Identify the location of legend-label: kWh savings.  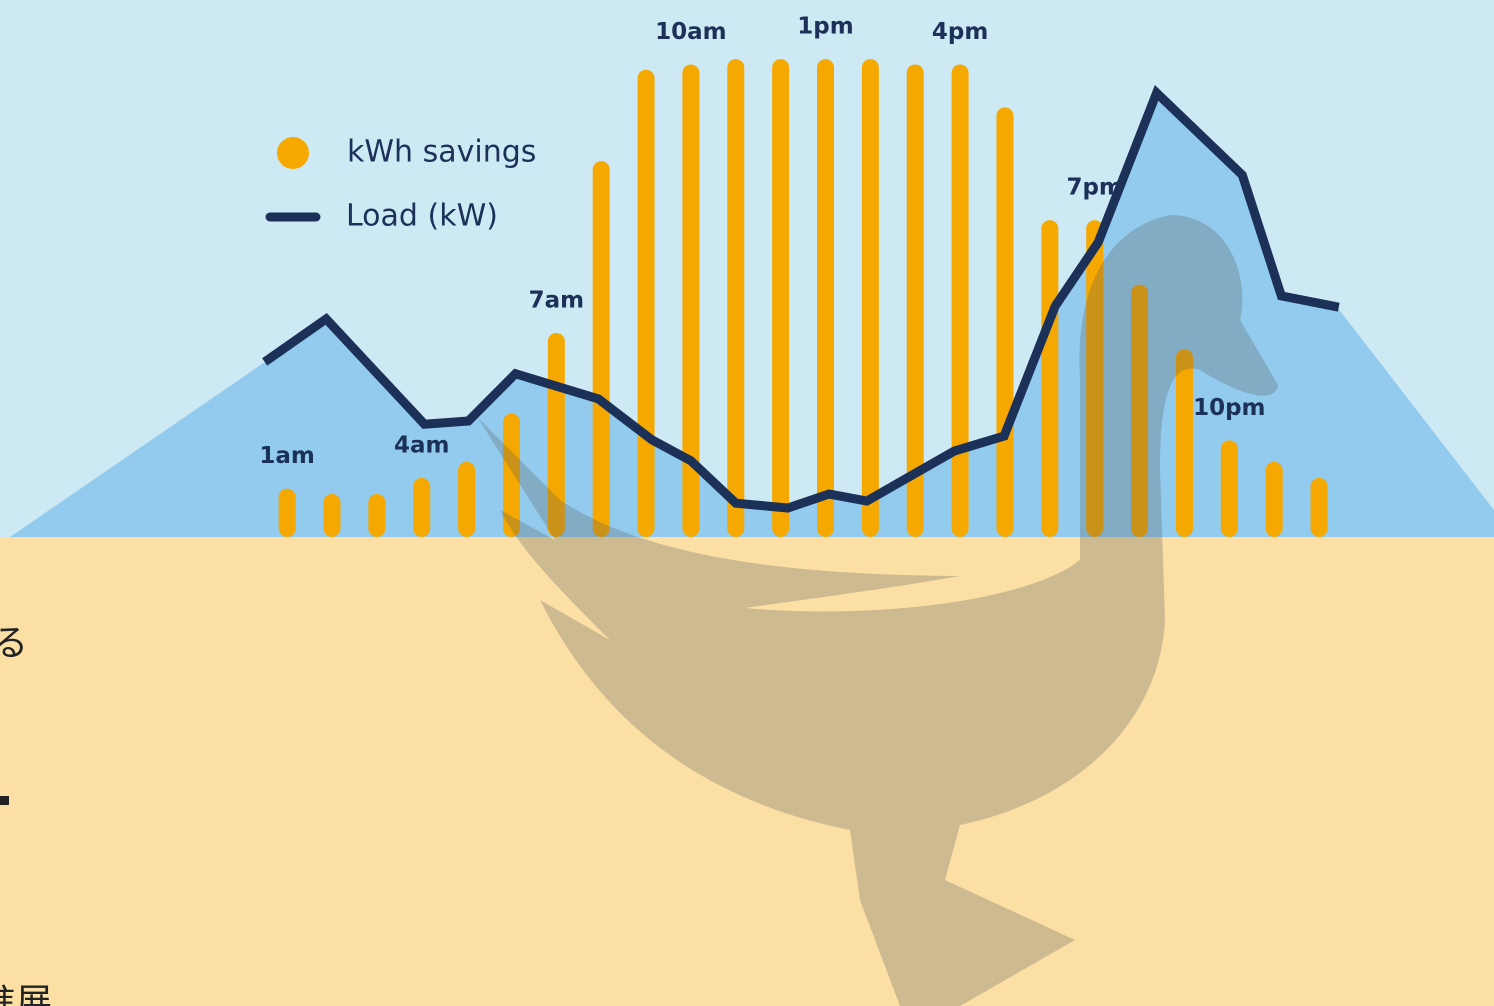
(441, 152).